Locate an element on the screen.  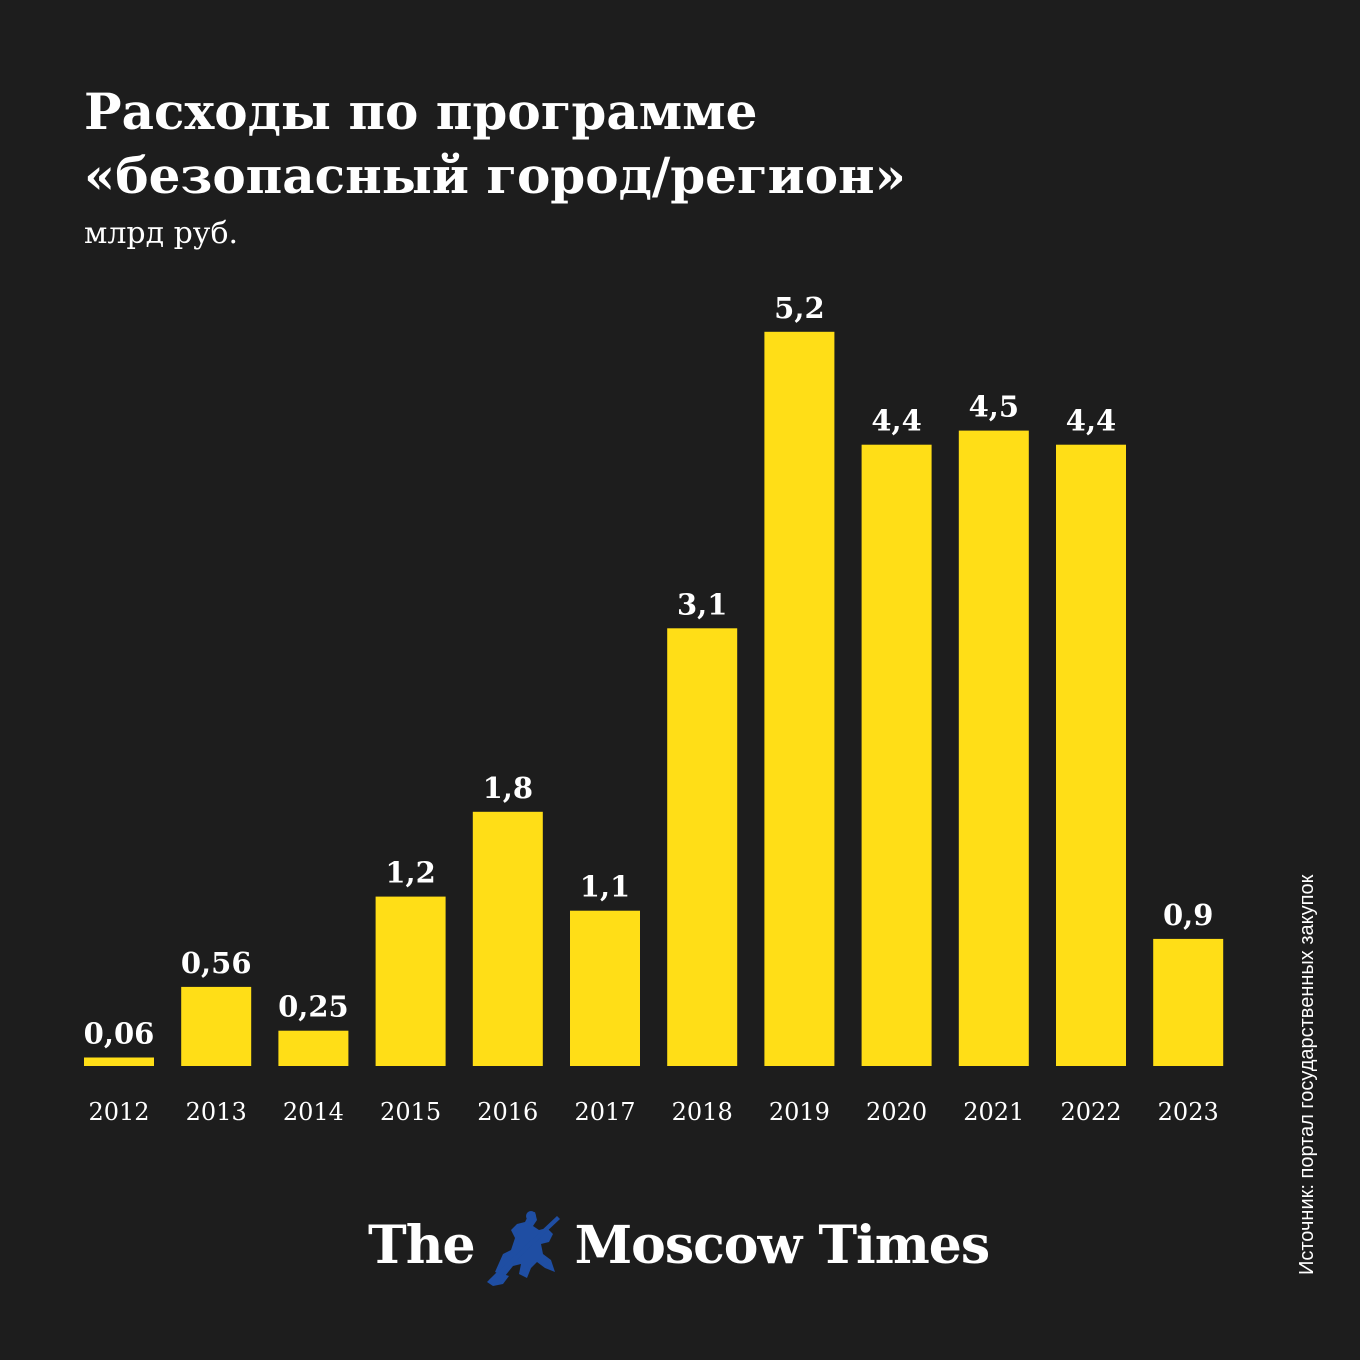
value-label-2015: 1,2 is located at coordinates (410, 873).